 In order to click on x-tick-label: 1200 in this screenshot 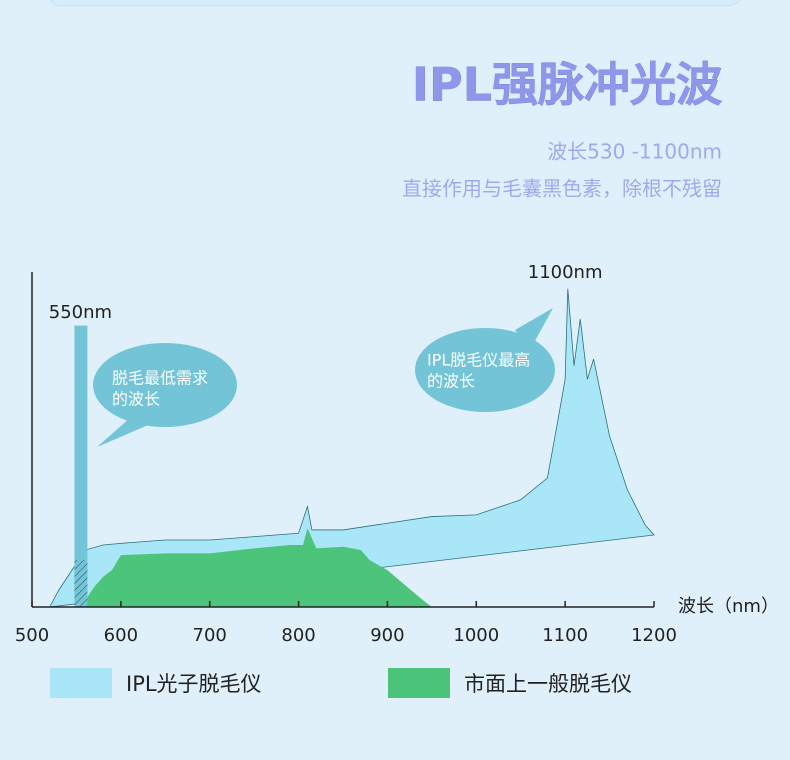, I will do `click(654, 635)`.